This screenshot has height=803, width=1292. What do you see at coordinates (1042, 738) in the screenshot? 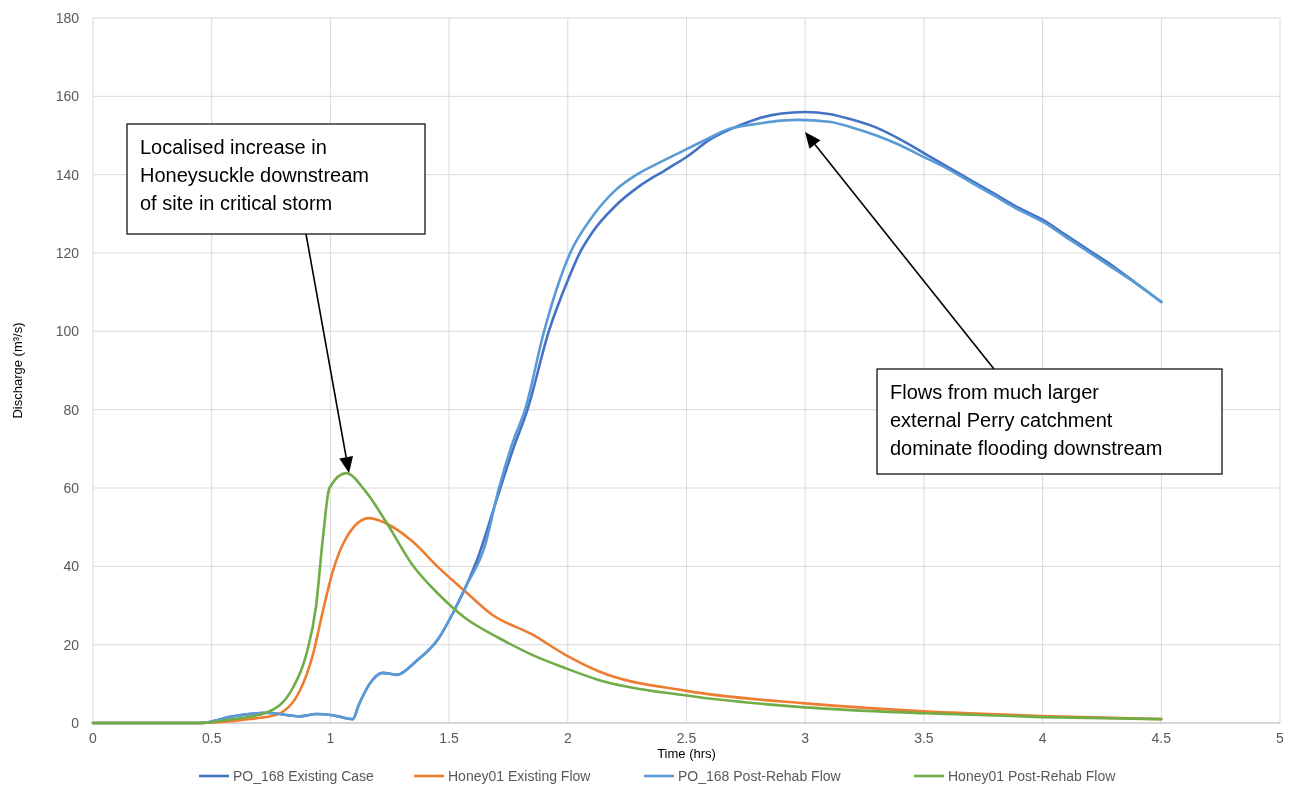
I see `x-tick-label: 4` at bounding box center [1042, 738].